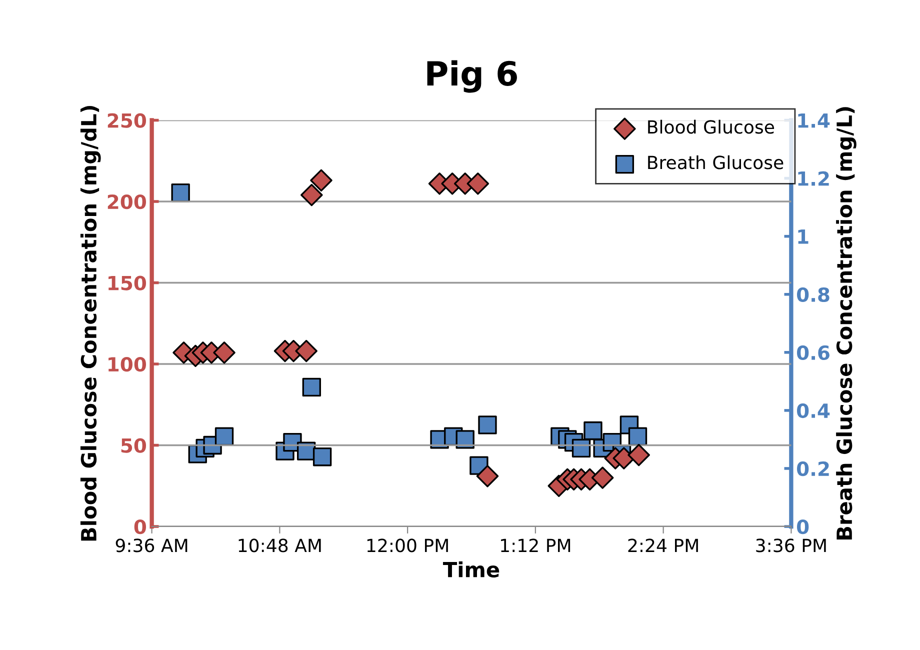 The image size is (920, 650). Describe the element at coordinates (813, 410) in the screenshot. I see `y2-tick-label: 0.4` at that location.